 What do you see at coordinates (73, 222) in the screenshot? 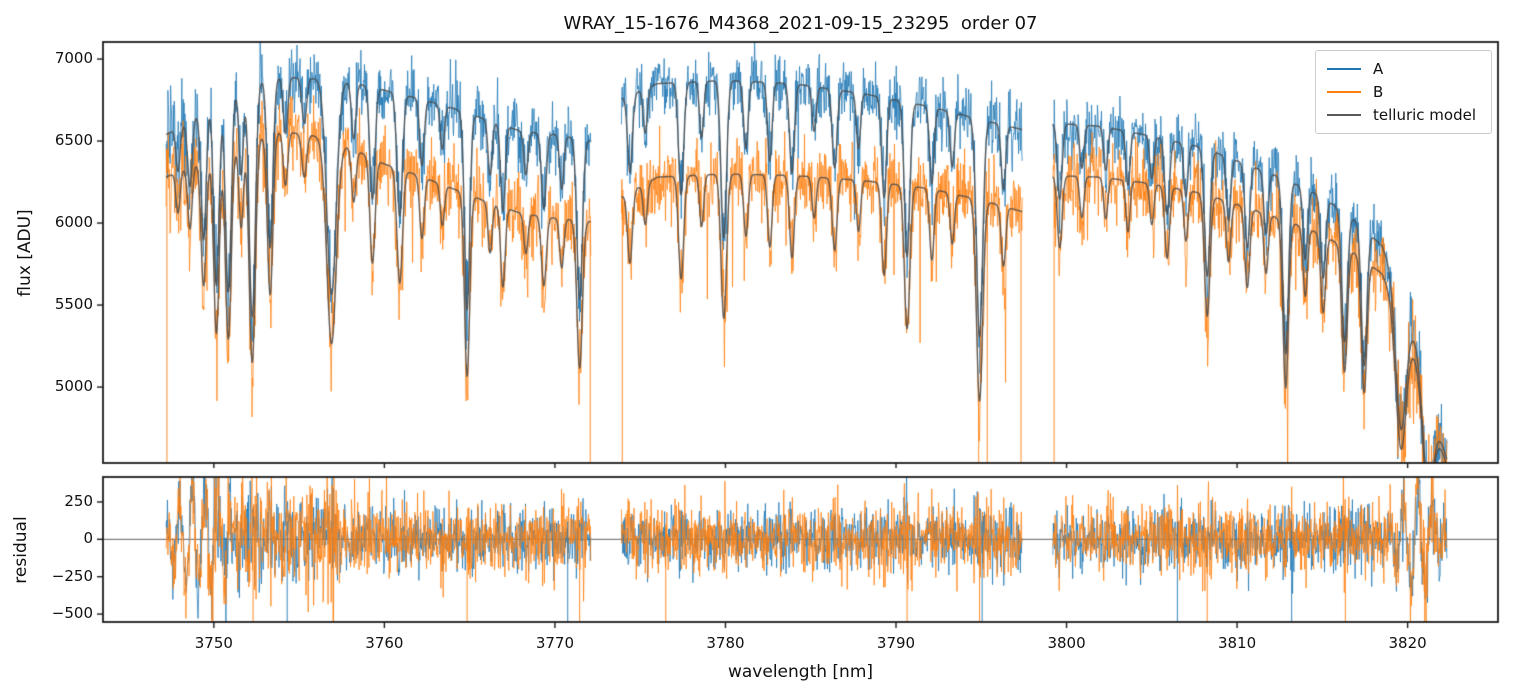
I see `flux-tick-label: 6000` at bounding box center [73, 222].